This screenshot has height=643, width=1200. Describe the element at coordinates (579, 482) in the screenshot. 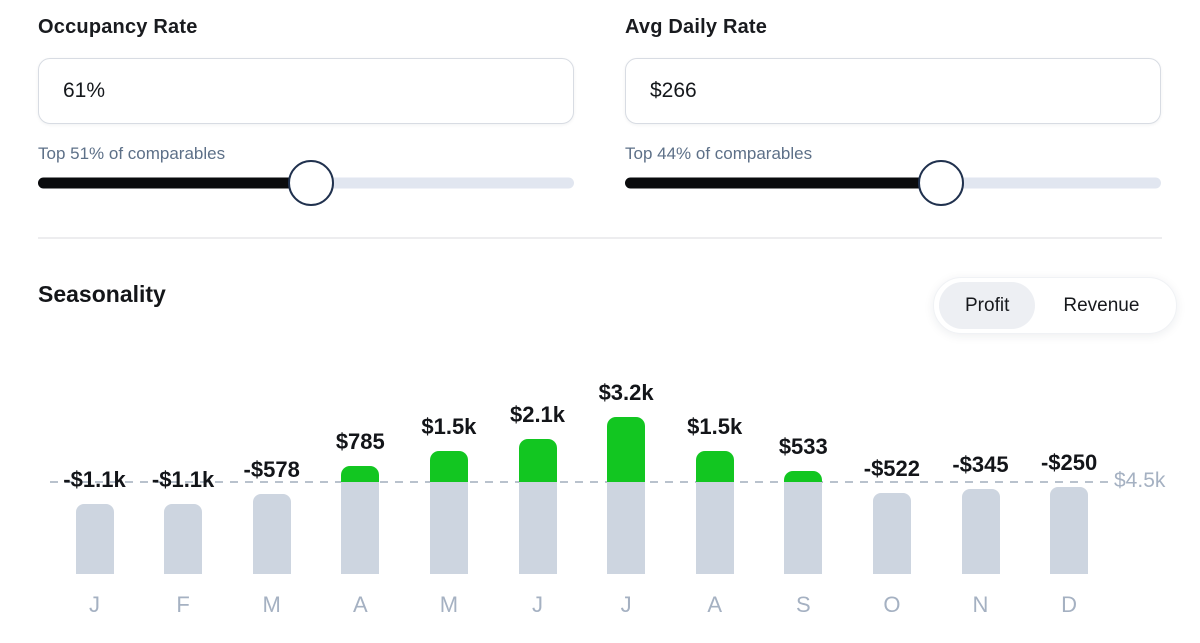

I see `break-even-dashed-line` at that location.